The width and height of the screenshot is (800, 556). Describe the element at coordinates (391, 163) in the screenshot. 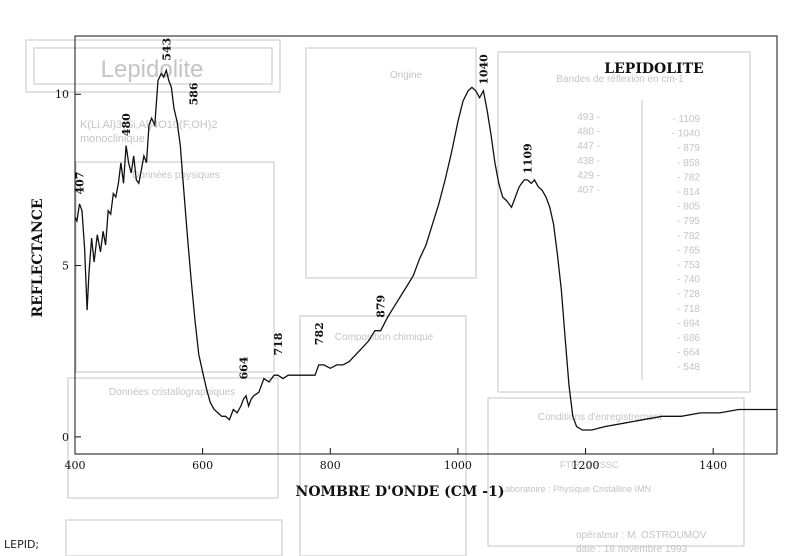

I see `ghost-origin-box` at that location.